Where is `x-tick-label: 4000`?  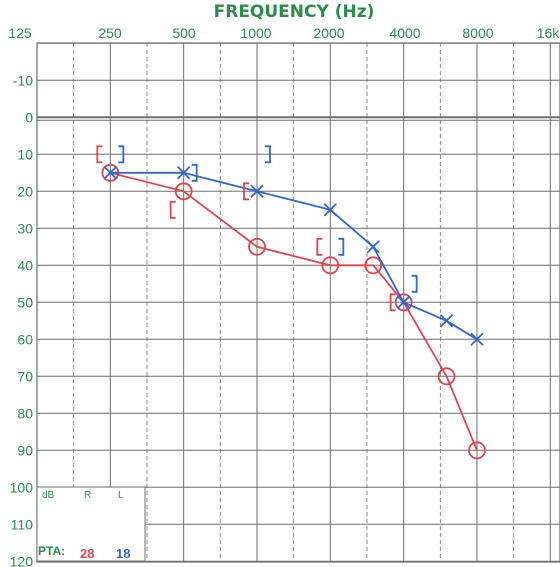
x-tick-label: 4000 is located at coordinates (404, 33).